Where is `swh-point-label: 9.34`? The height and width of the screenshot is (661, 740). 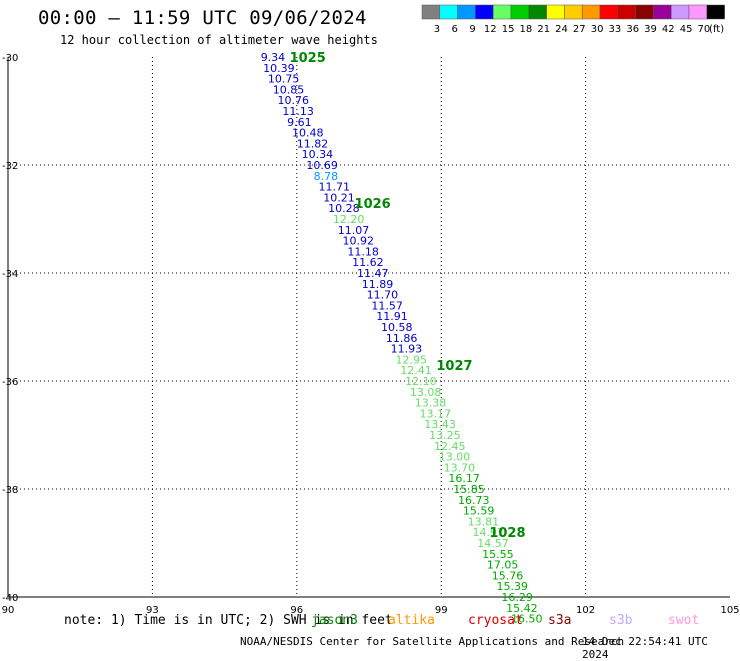
swh-point-label: 9.34 is located at coordinates (273, 57).